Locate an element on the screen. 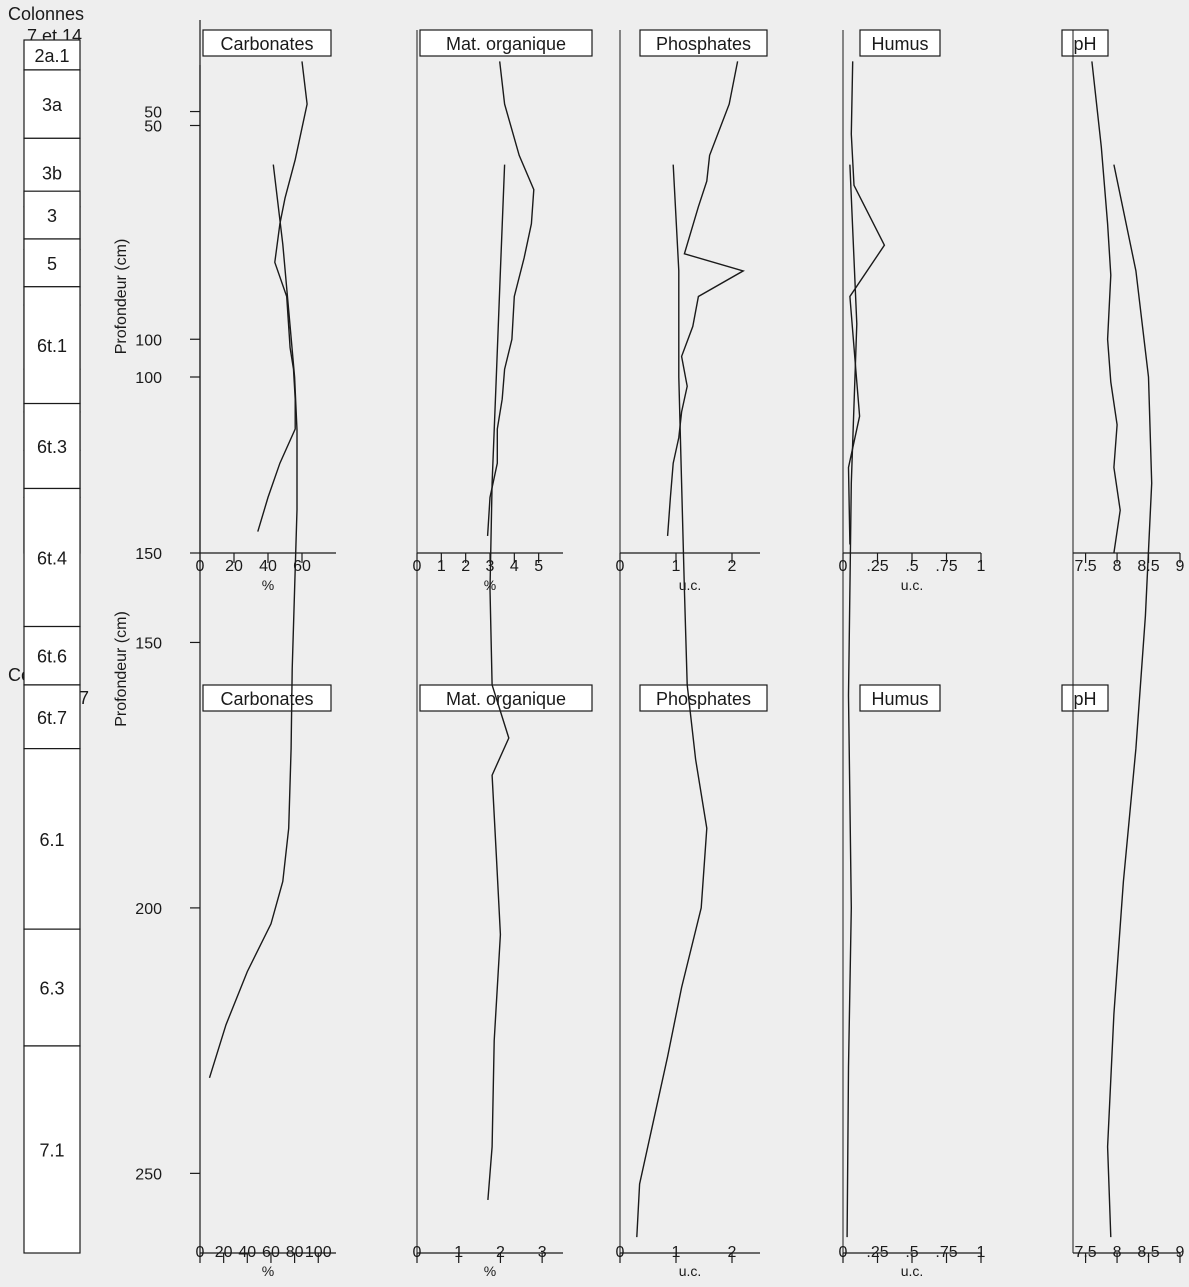 The width and height of the screenshot is (1189, 1287). stratum-label: 6.3 is located at coordinates (51, 989).